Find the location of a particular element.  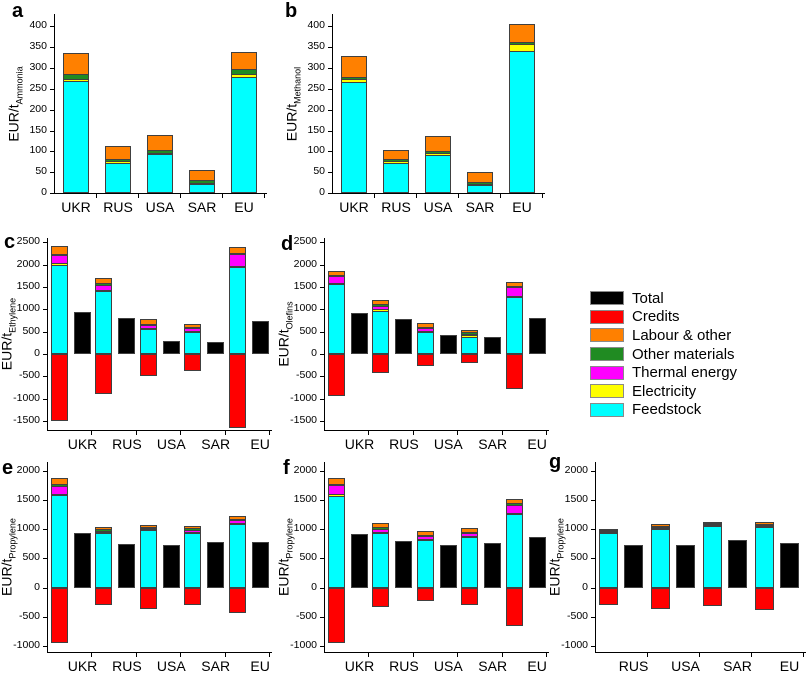

y-tick-label: -1000 is located at coordinates (26, 397).